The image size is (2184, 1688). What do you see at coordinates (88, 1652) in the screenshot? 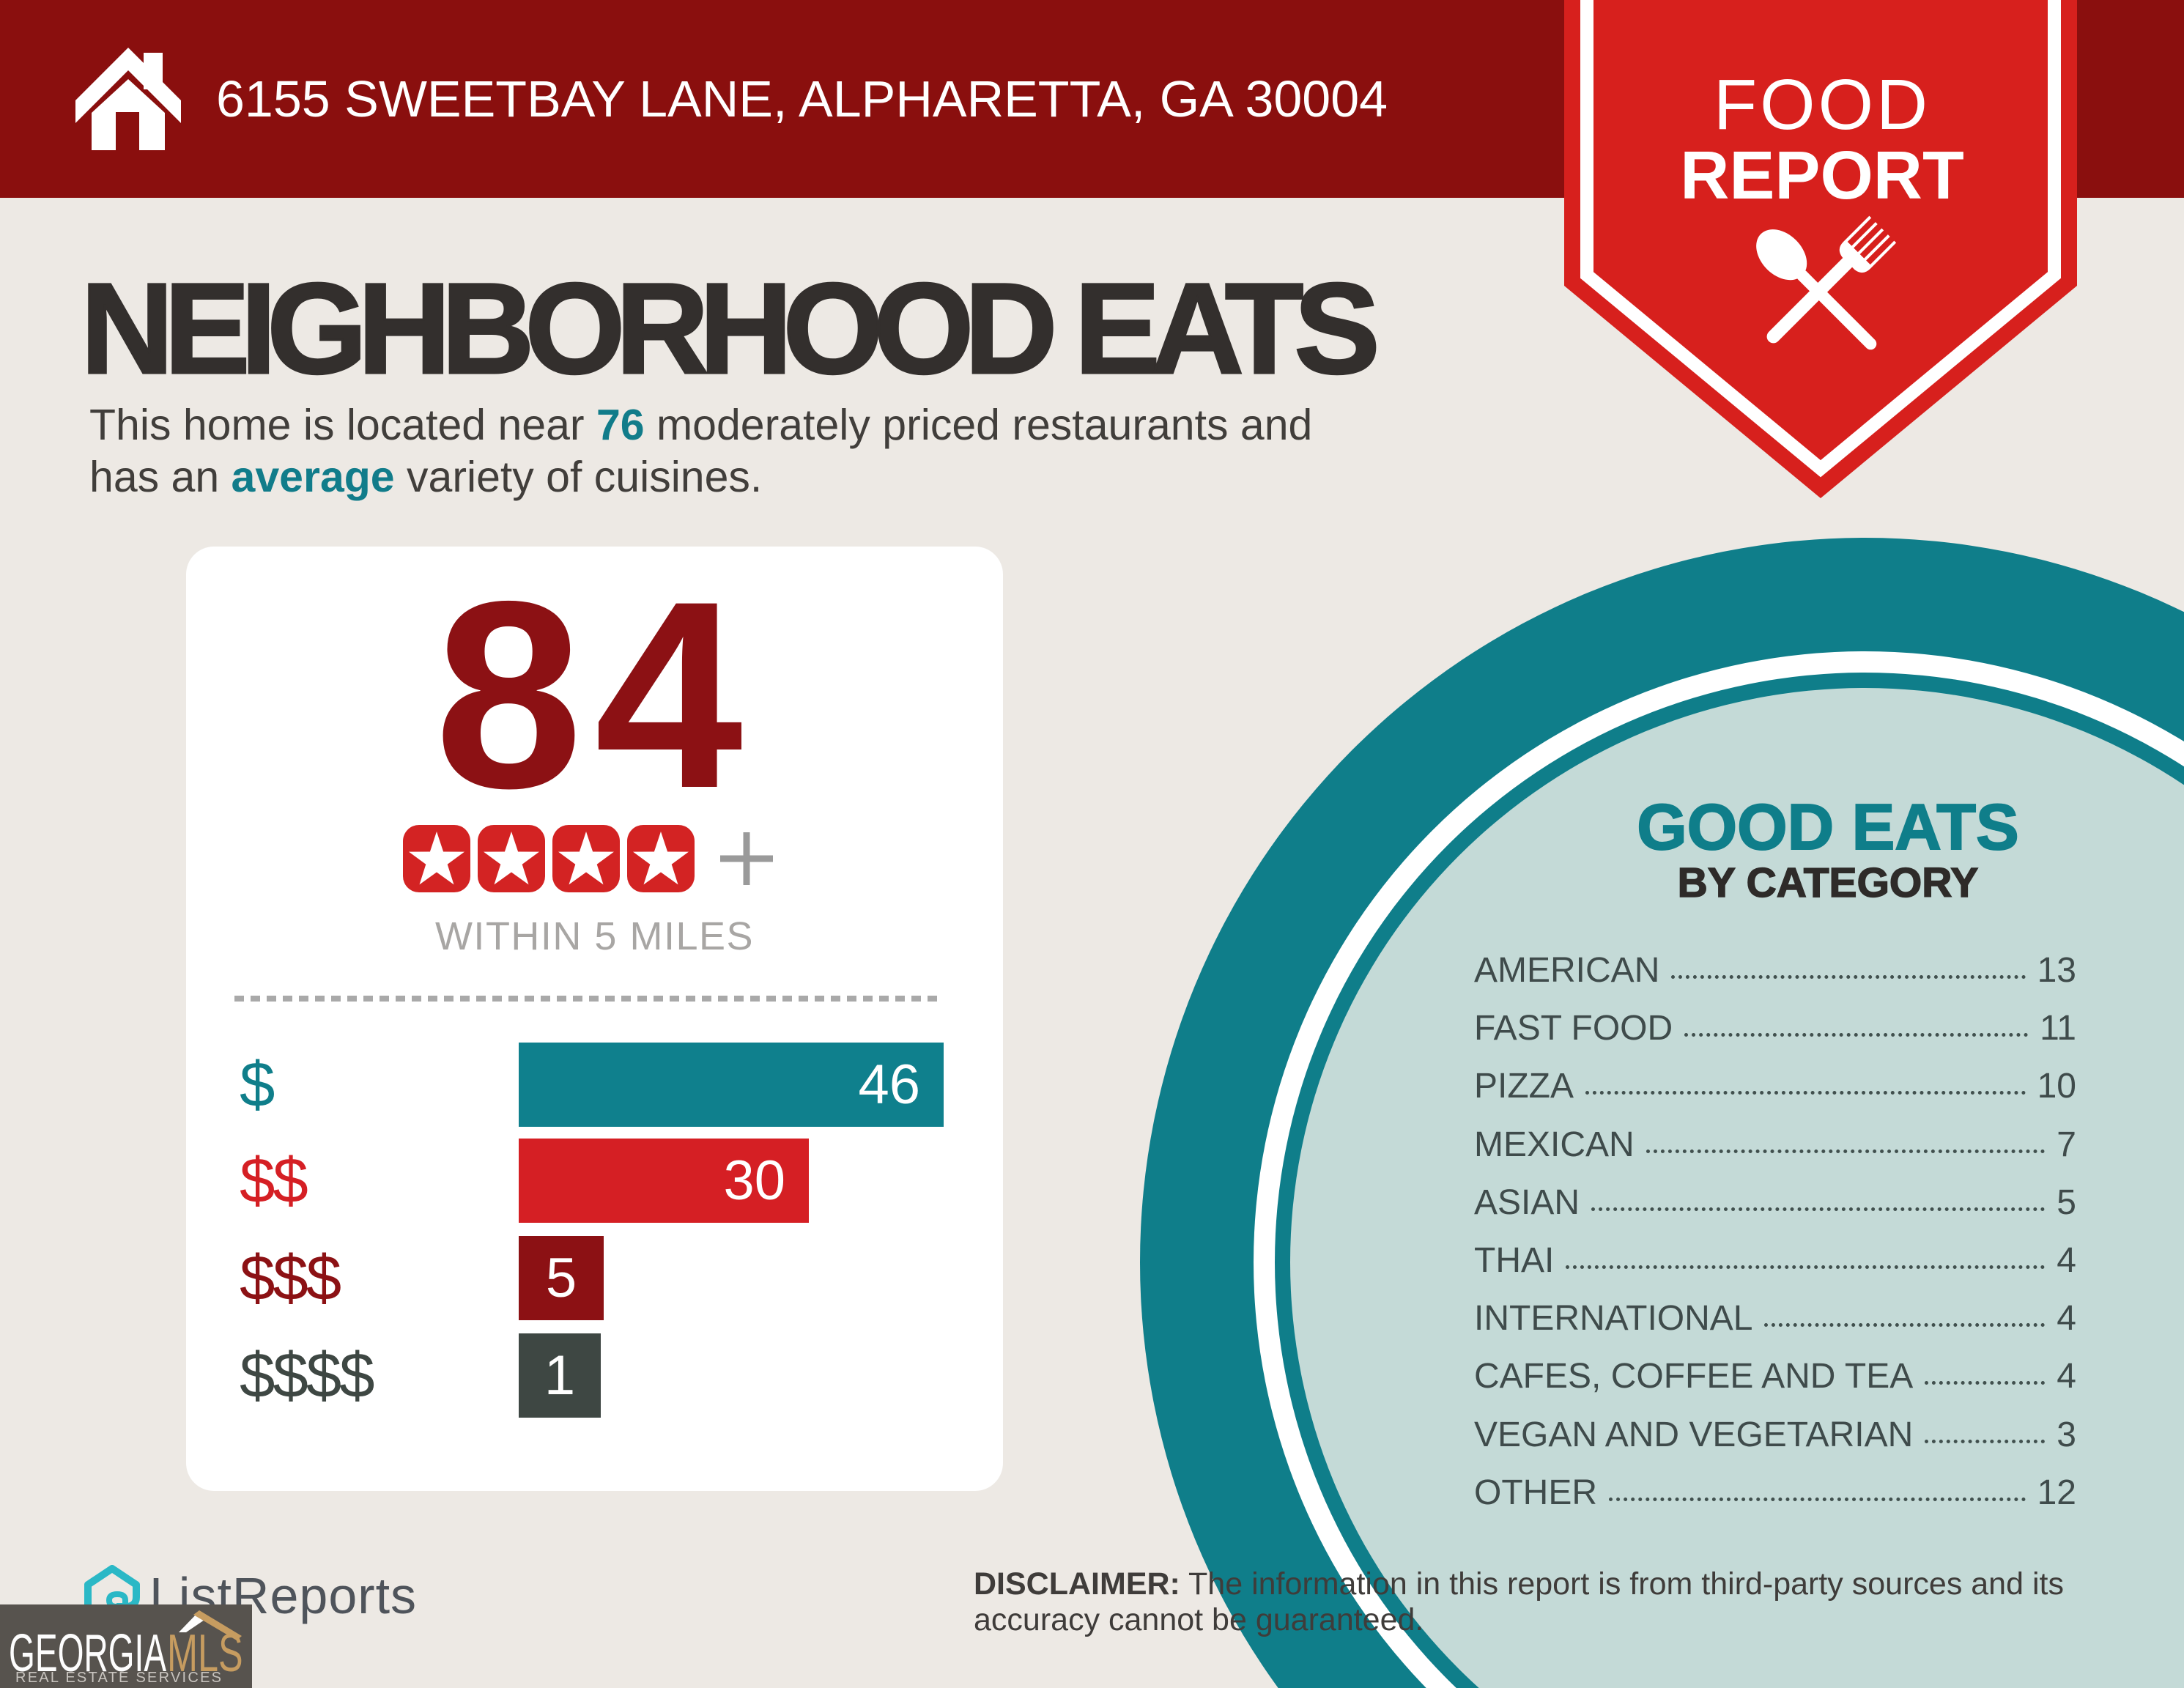
I see `svg-text: GEORGIA` at bounding box center [88, 1652].